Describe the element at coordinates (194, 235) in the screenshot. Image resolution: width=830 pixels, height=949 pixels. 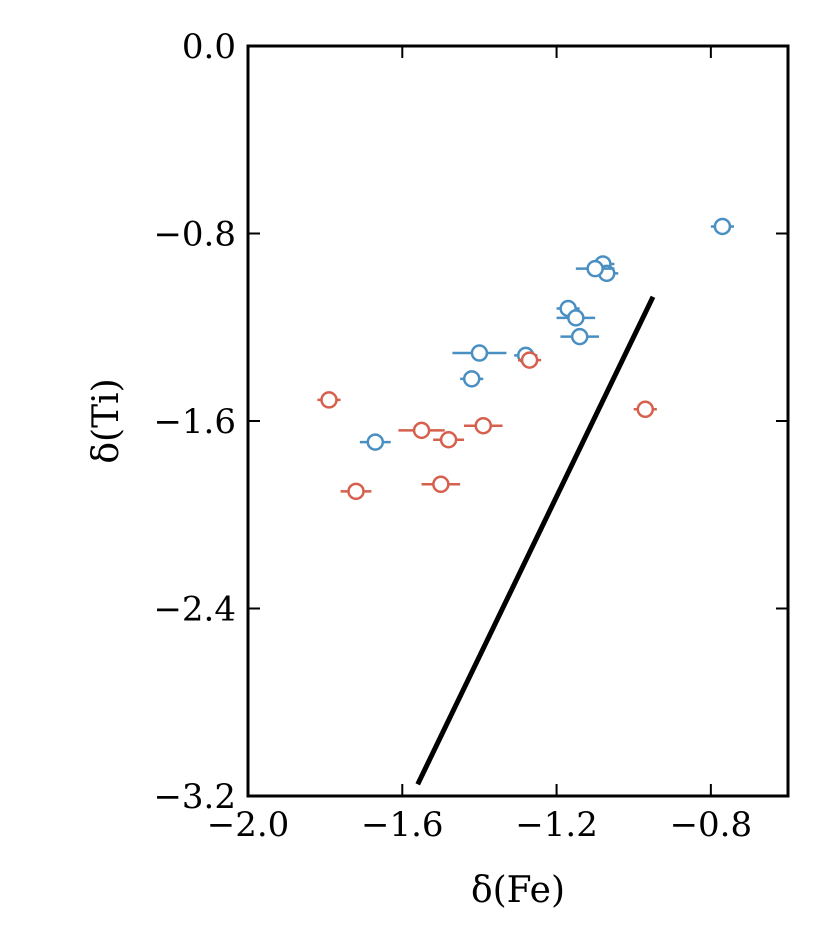
I see `y-tick-label: −0.8` at that location.